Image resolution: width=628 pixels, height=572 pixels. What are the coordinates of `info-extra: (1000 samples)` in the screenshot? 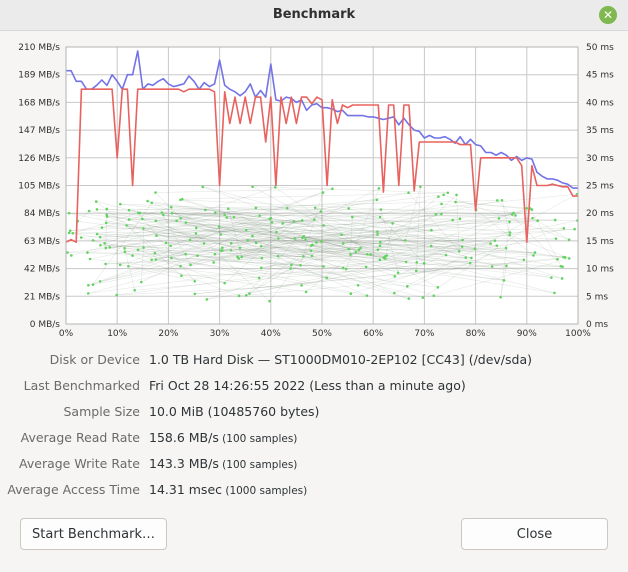 It's located at (265, 491).